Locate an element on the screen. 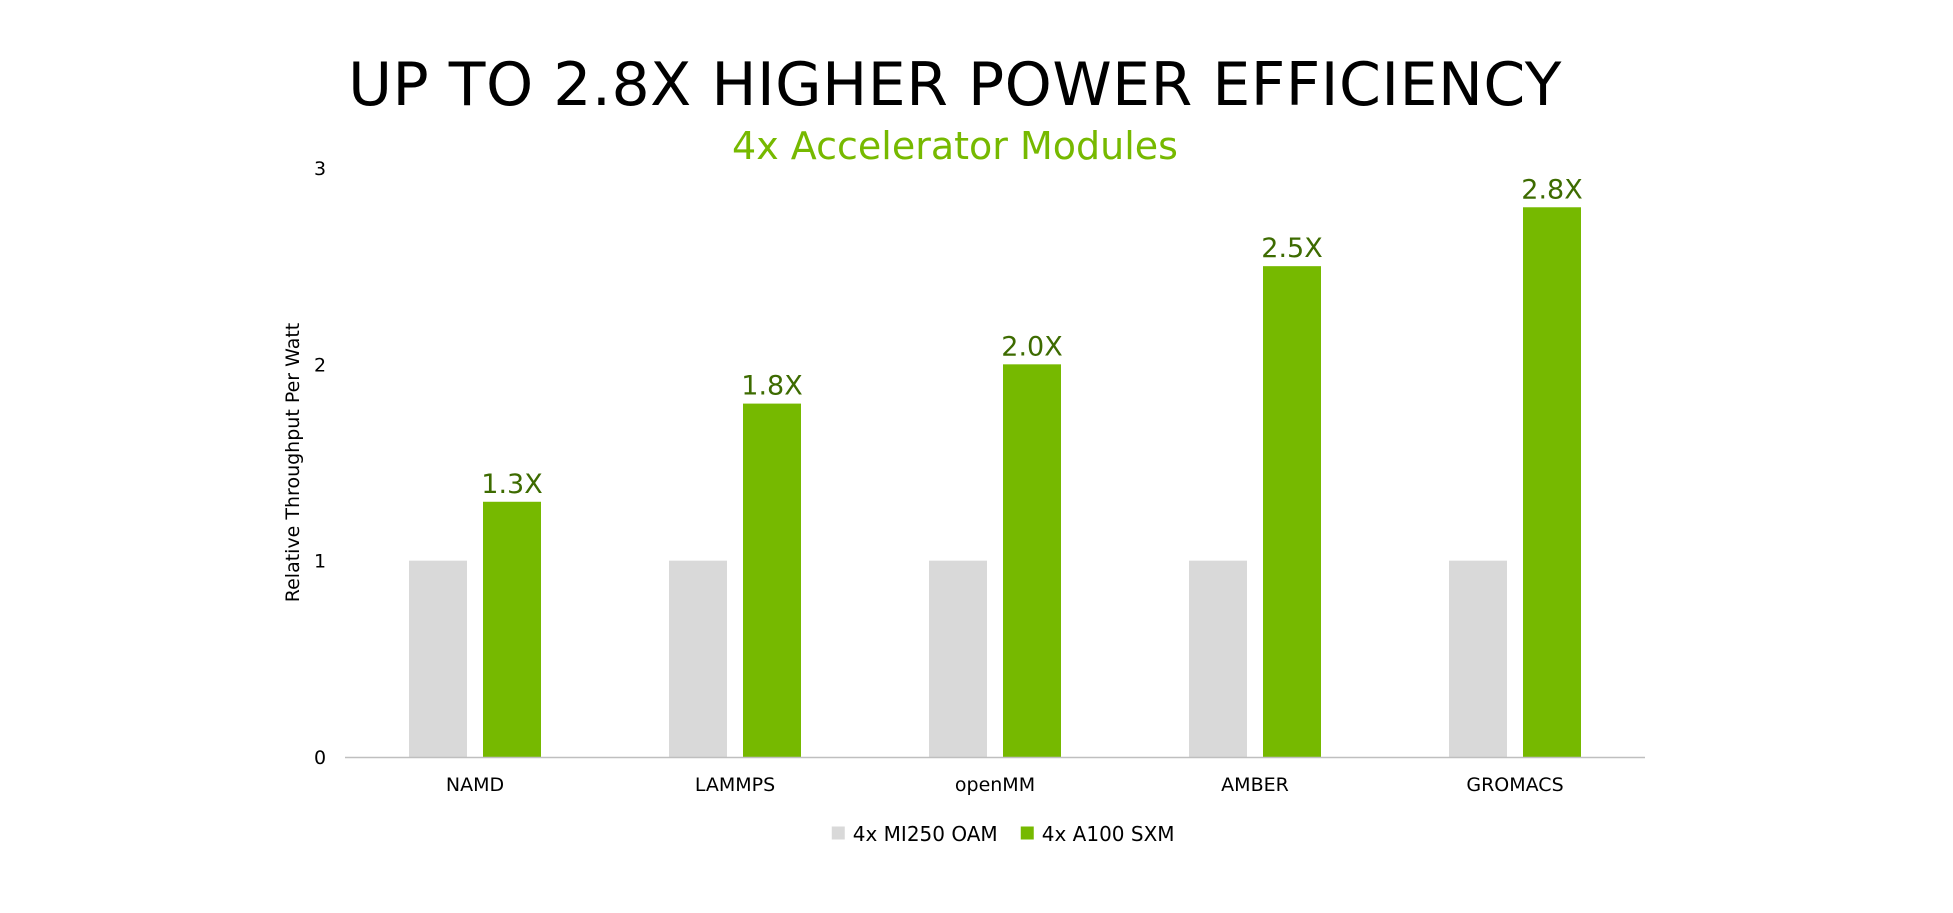 The height and width of the screenshot is (913, 1953). legend-label: 4x A100 SXM is located at coordinates (1108, 834).